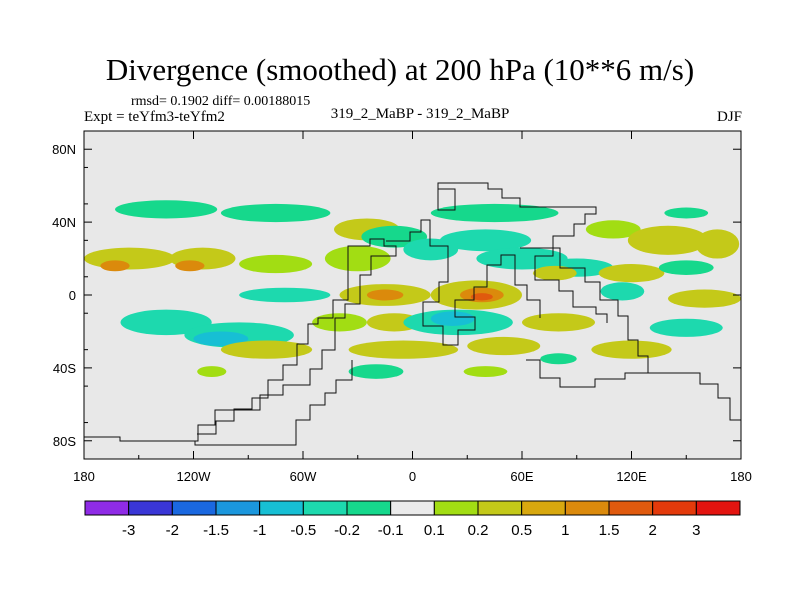  I want to click on colorbar-label: -0.2, so click(347, 530).